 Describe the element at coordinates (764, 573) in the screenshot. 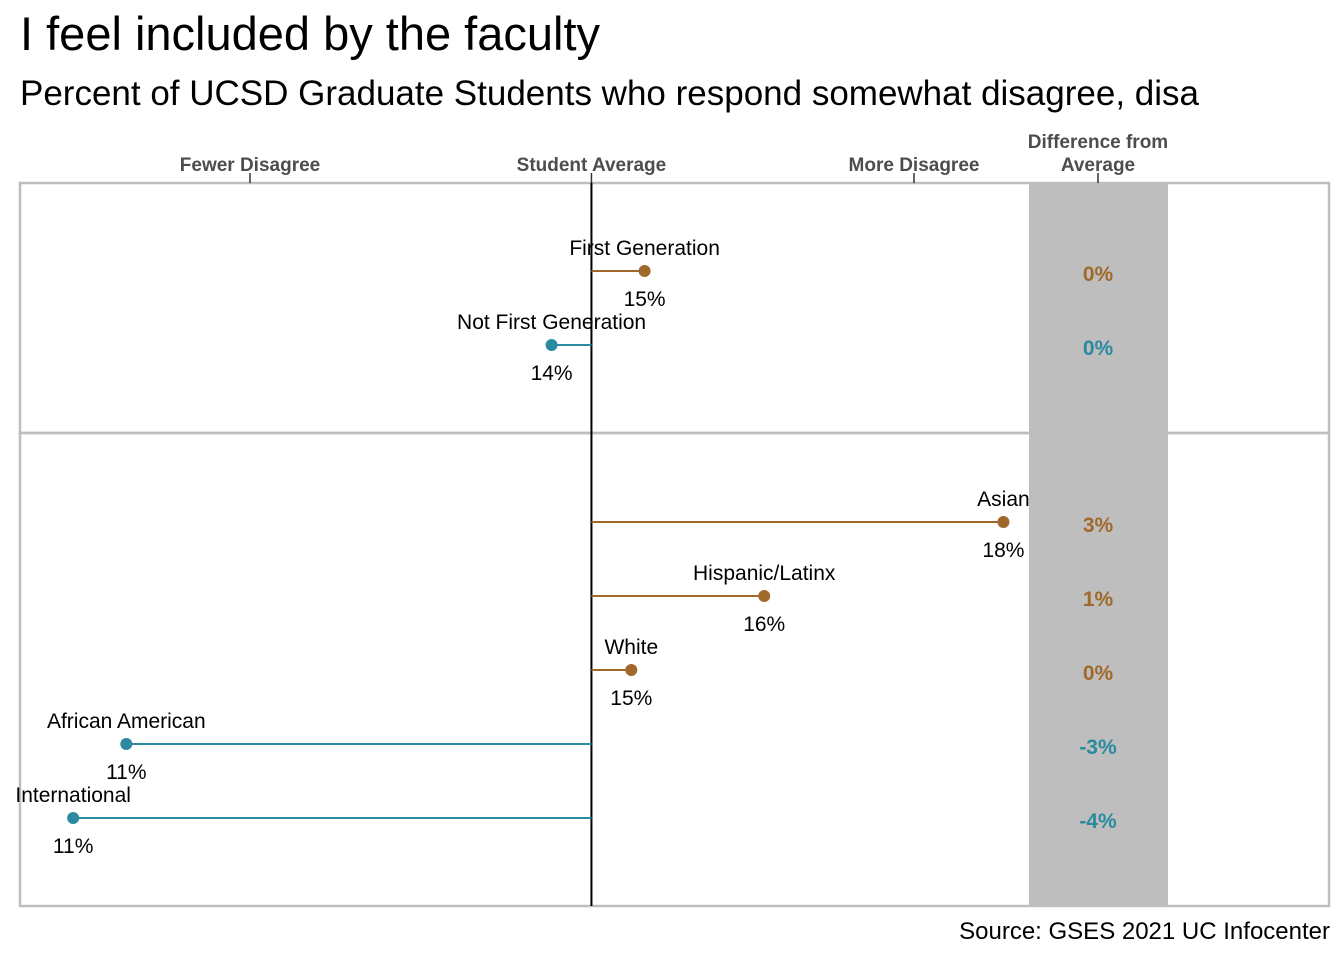

I see `category-label: Hispanic/Latinx` at that location.